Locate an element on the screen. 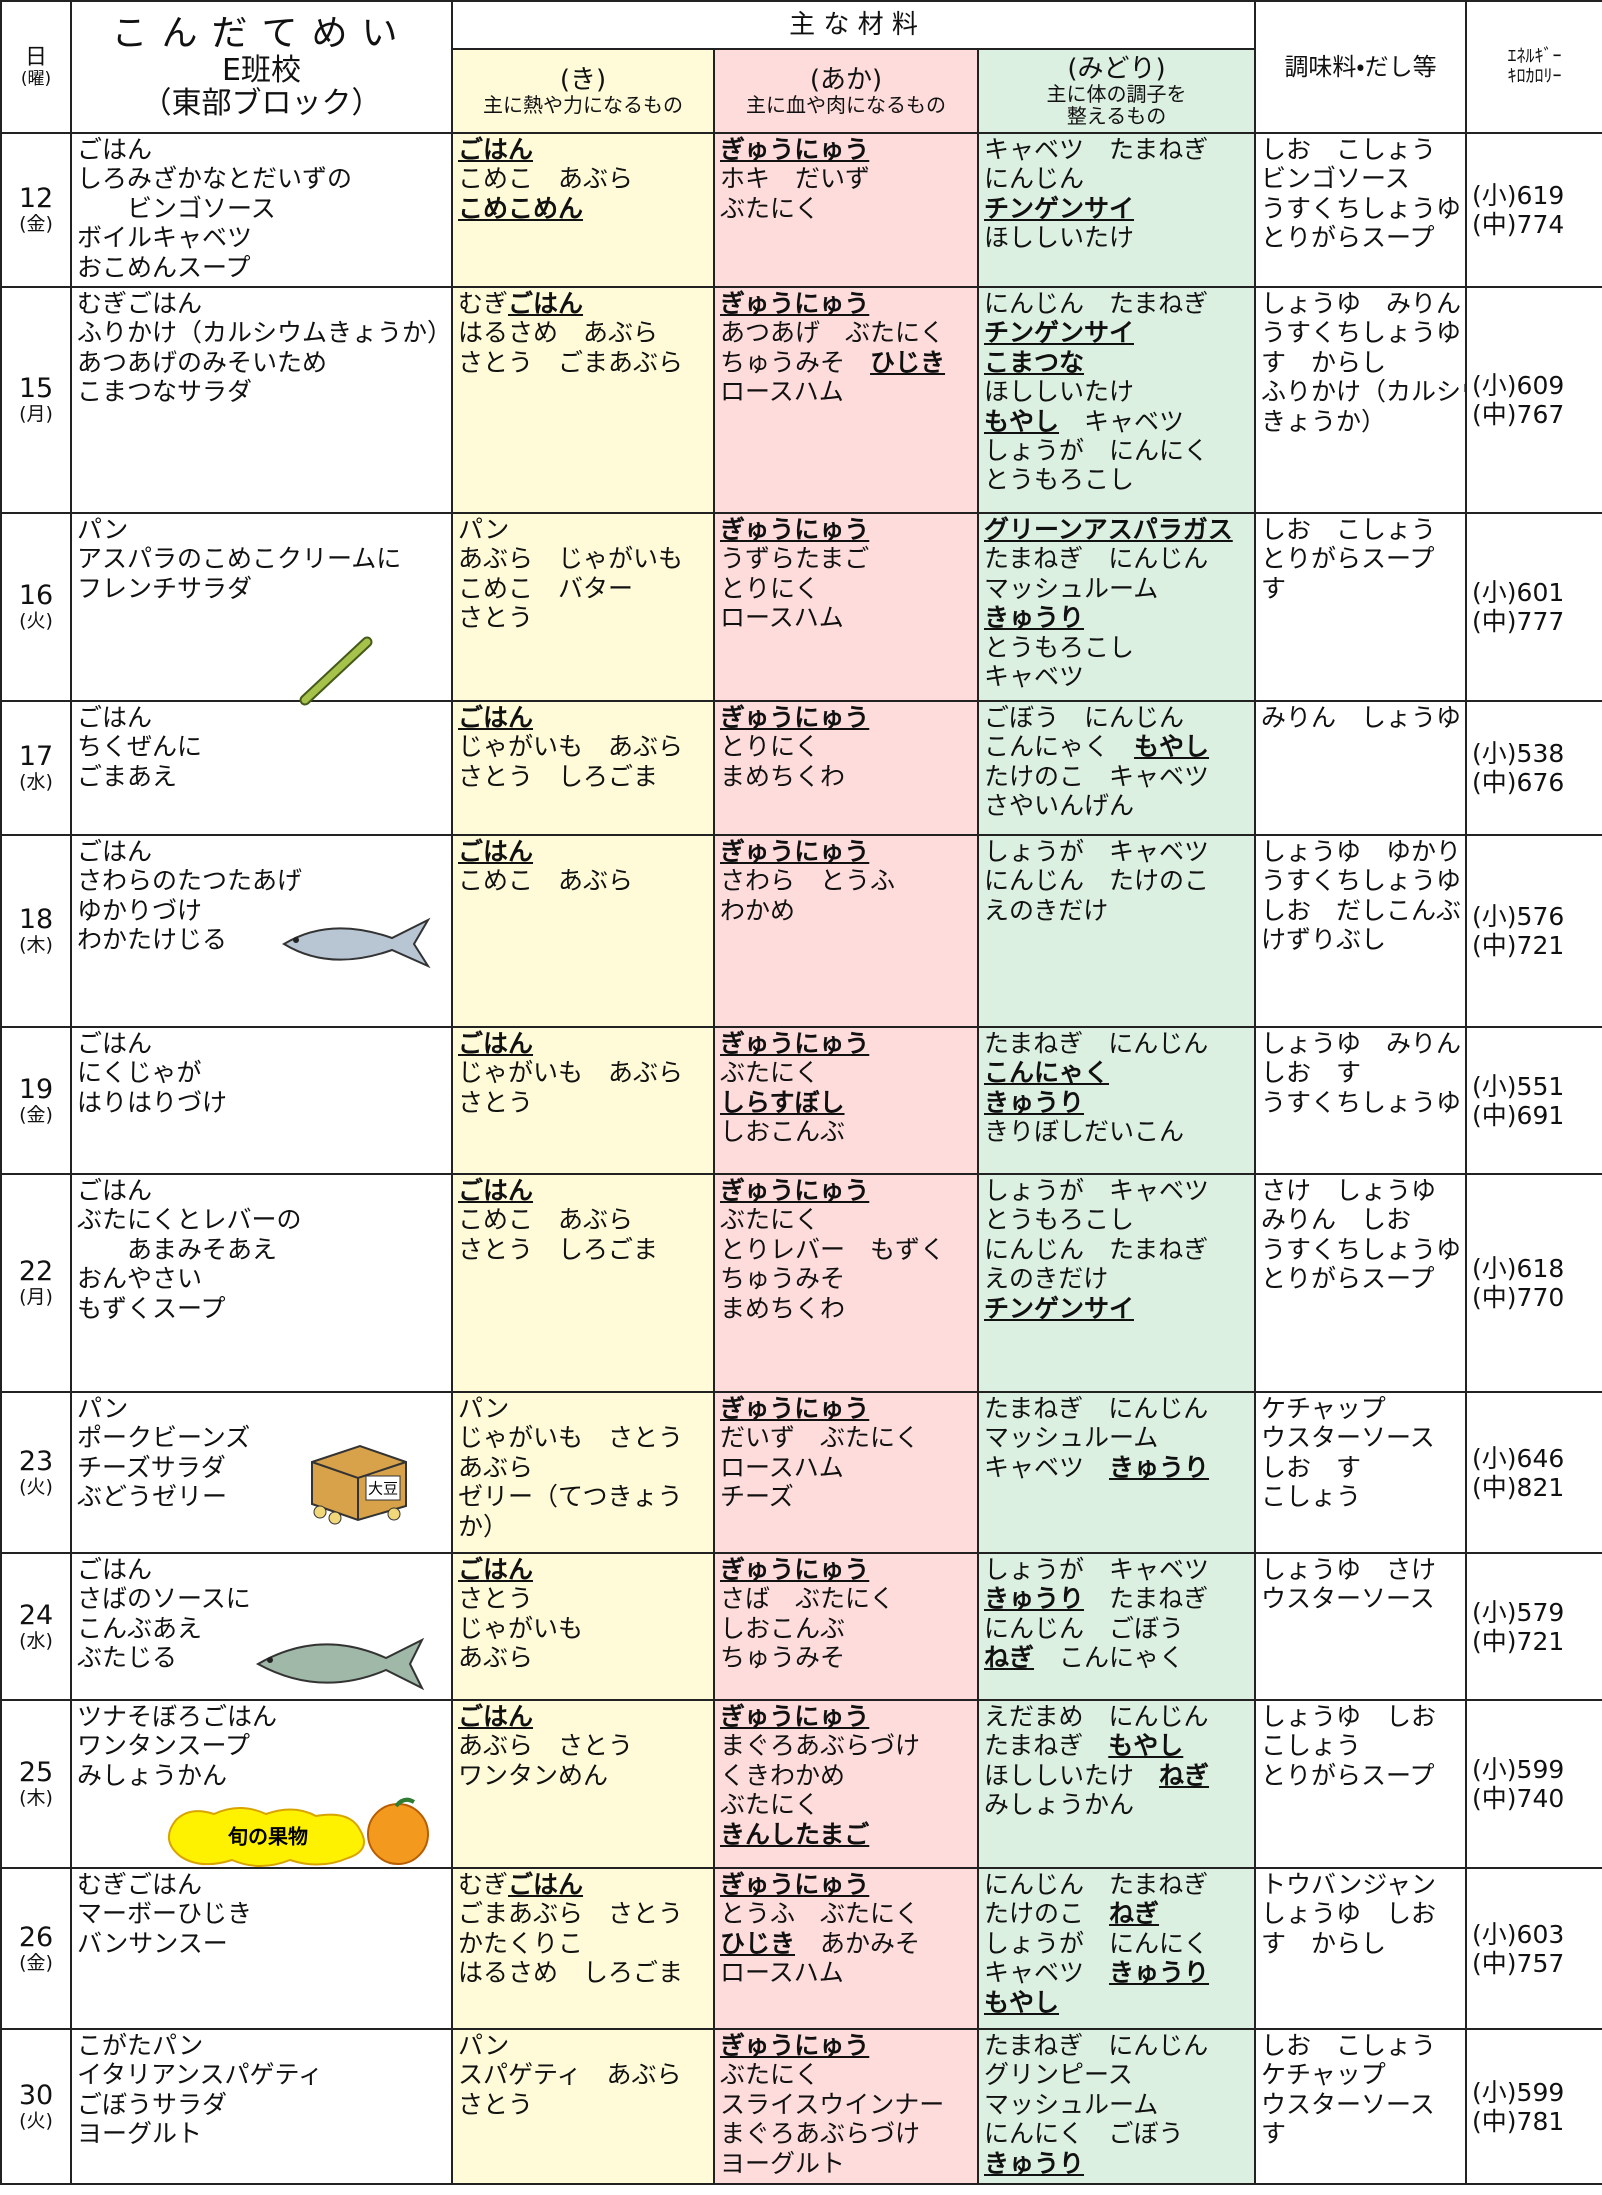  aka-cell: ぎゅうにゅう さば ぶたにく しおこんぶ ちゅうみそ is located at coordinates (846, 1626).